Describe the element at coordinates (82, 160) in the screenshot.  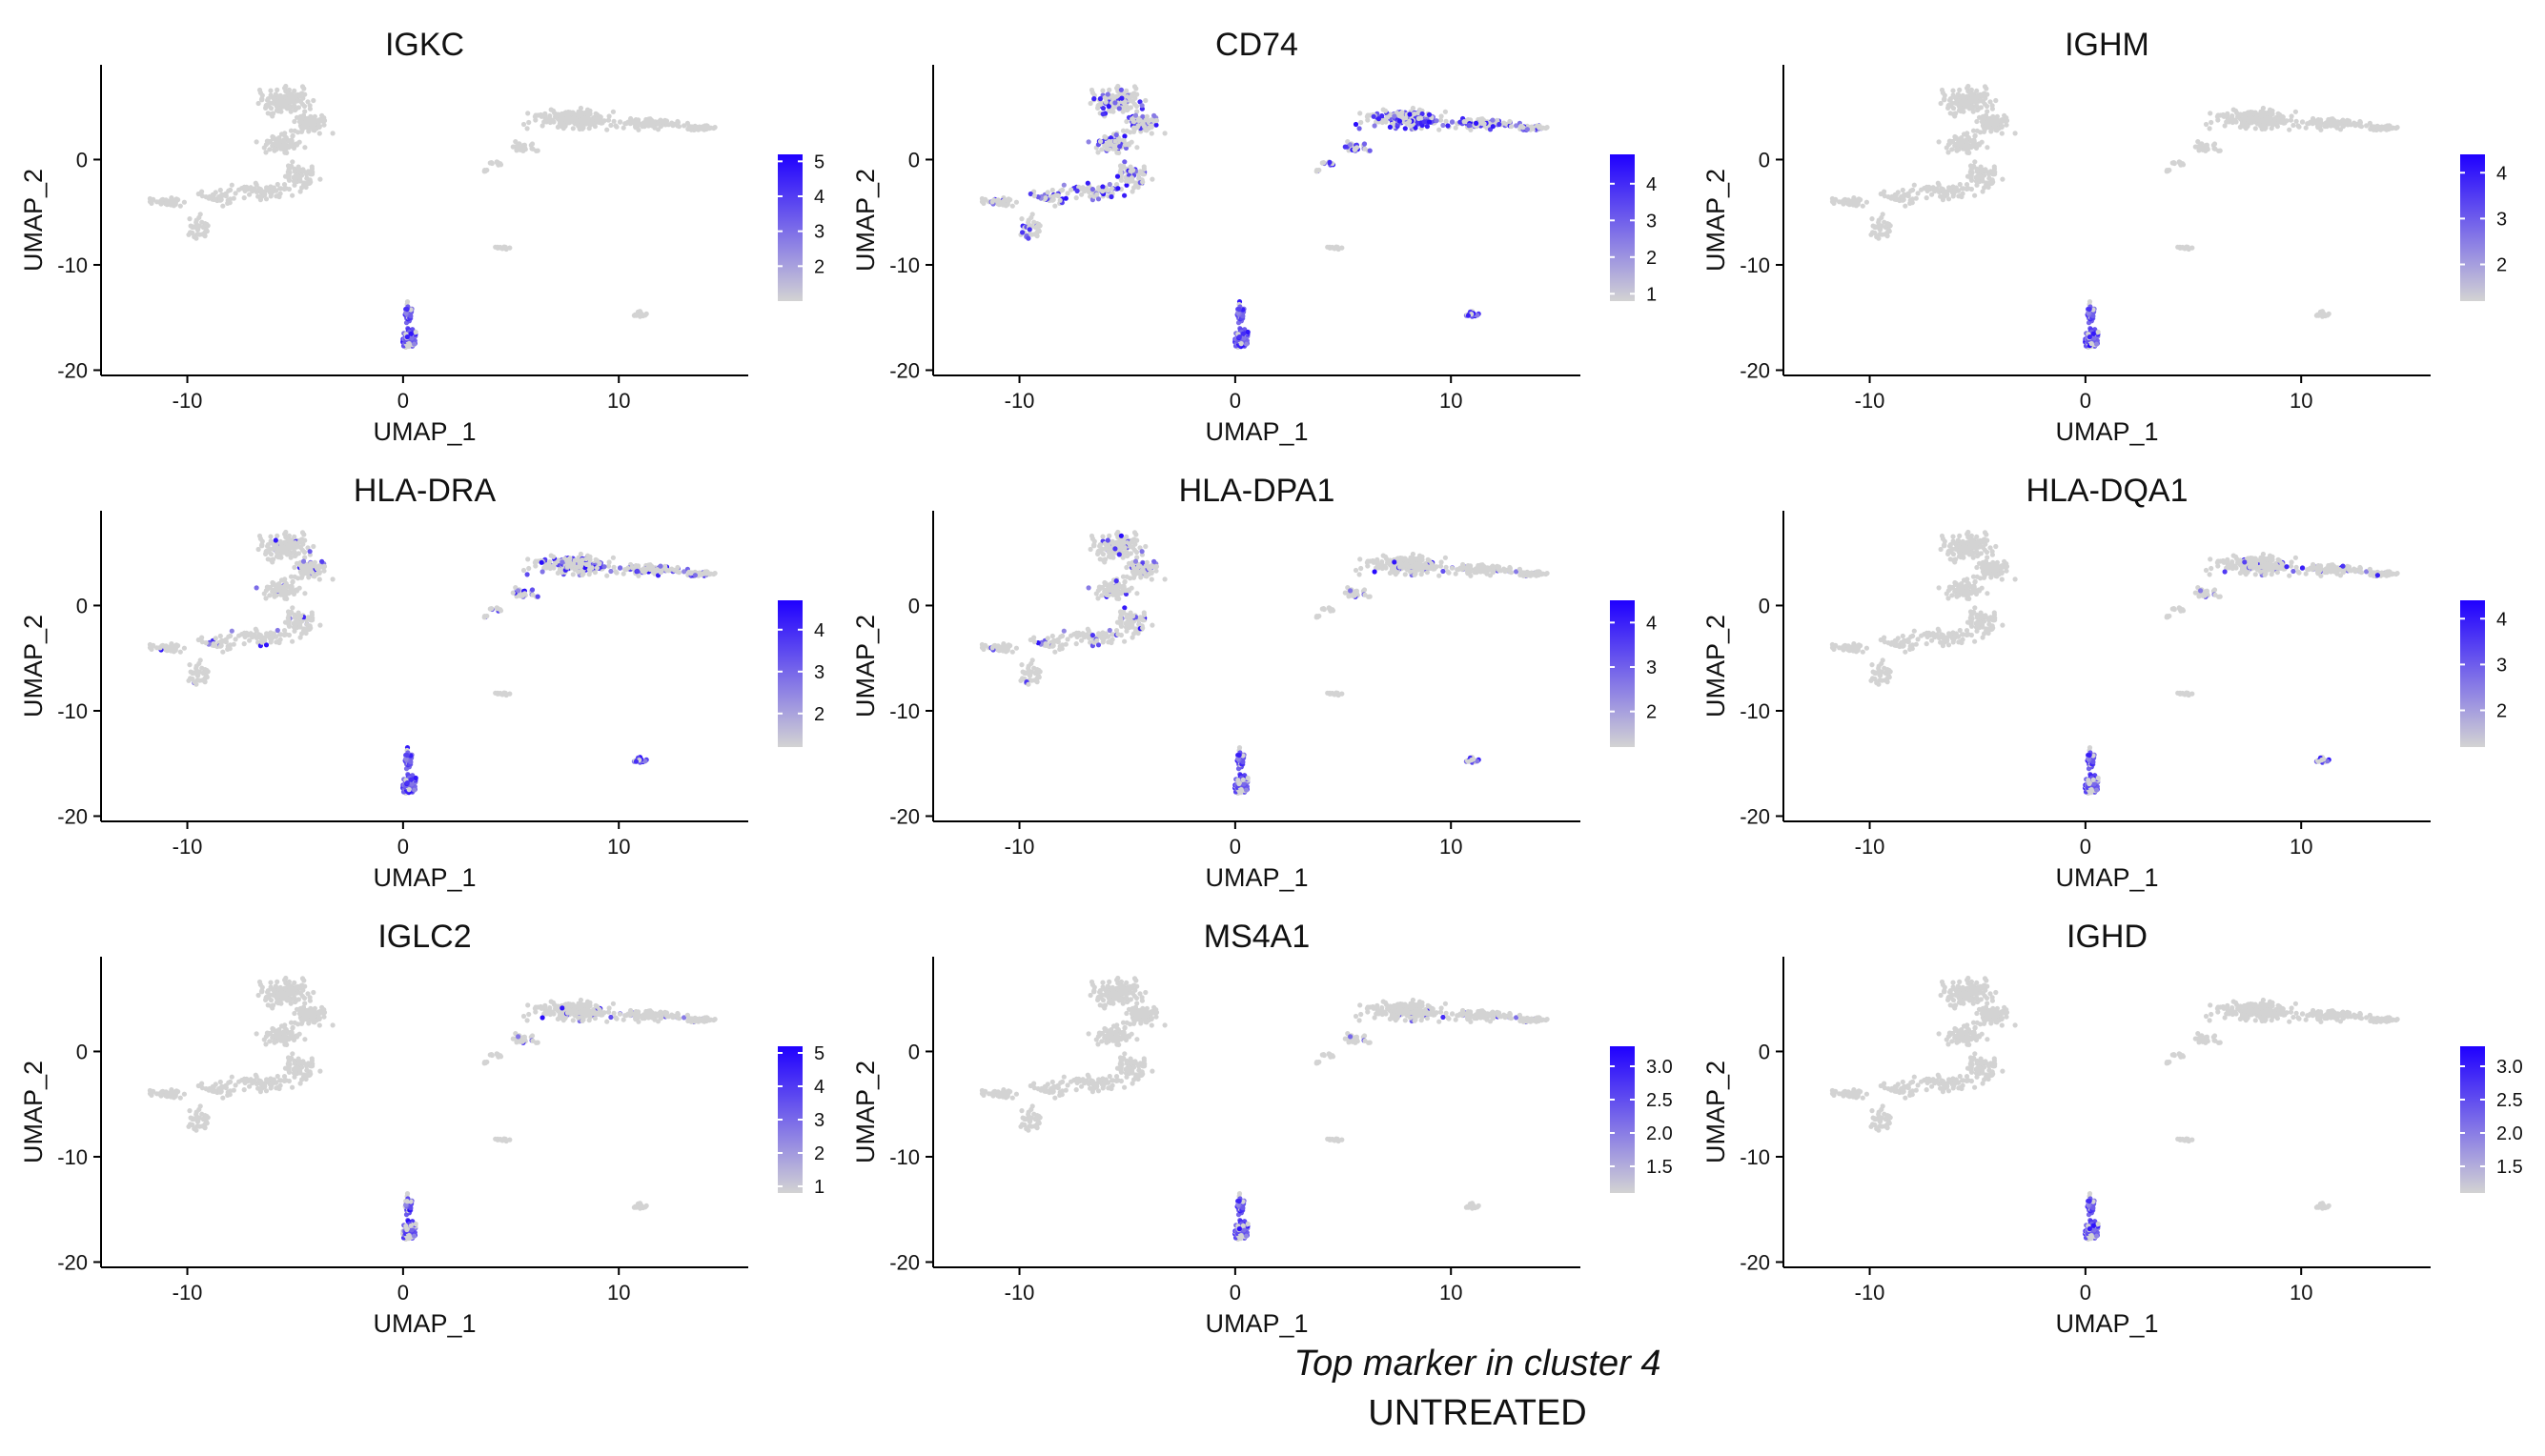
I see `y-tick-label: 0` at that location.